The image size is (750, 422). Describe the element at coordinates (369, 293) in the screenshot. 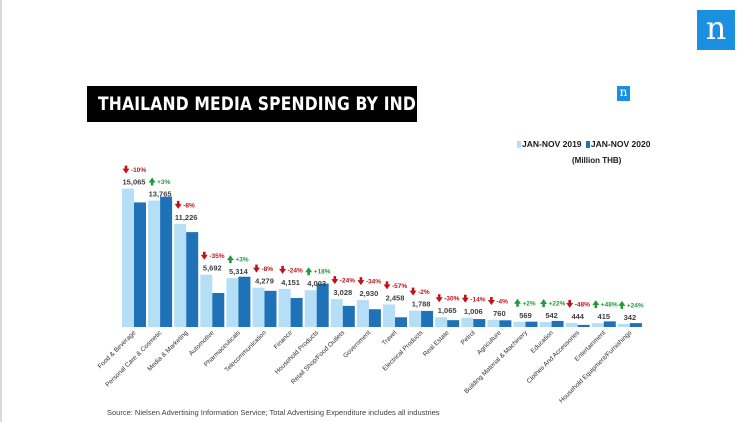

I see `data-label-2019: 2,930` at that location.